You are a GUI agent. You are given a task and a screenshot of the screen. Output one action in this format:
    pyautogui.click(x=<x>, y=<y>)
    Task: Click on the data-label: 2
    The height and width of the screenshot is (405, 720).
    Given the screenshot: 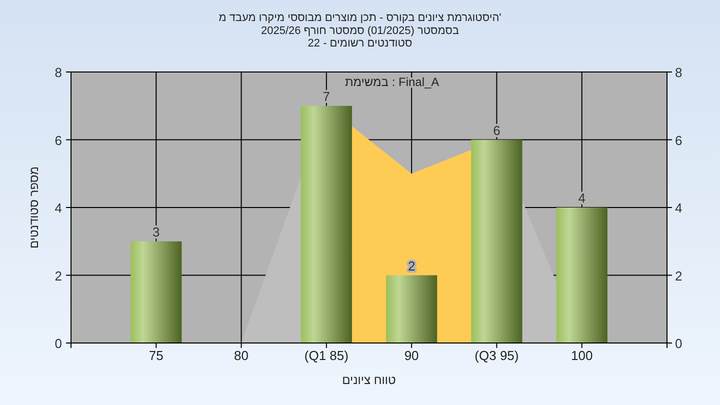 What is the action you would take?
    pyautogui.click(x=412, y=266)
    